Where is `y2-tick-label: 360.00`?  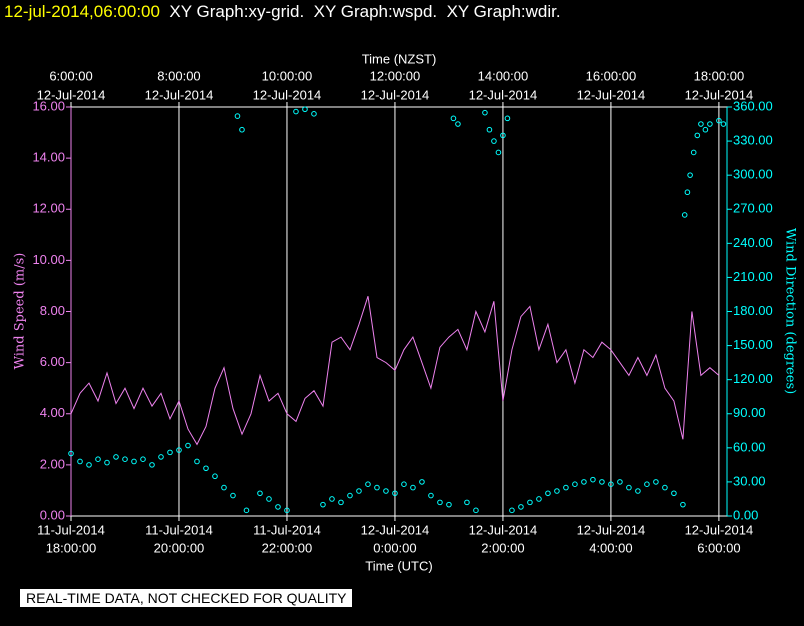
y2-tick-label: 360.00 is located at coordinates (753, 105).